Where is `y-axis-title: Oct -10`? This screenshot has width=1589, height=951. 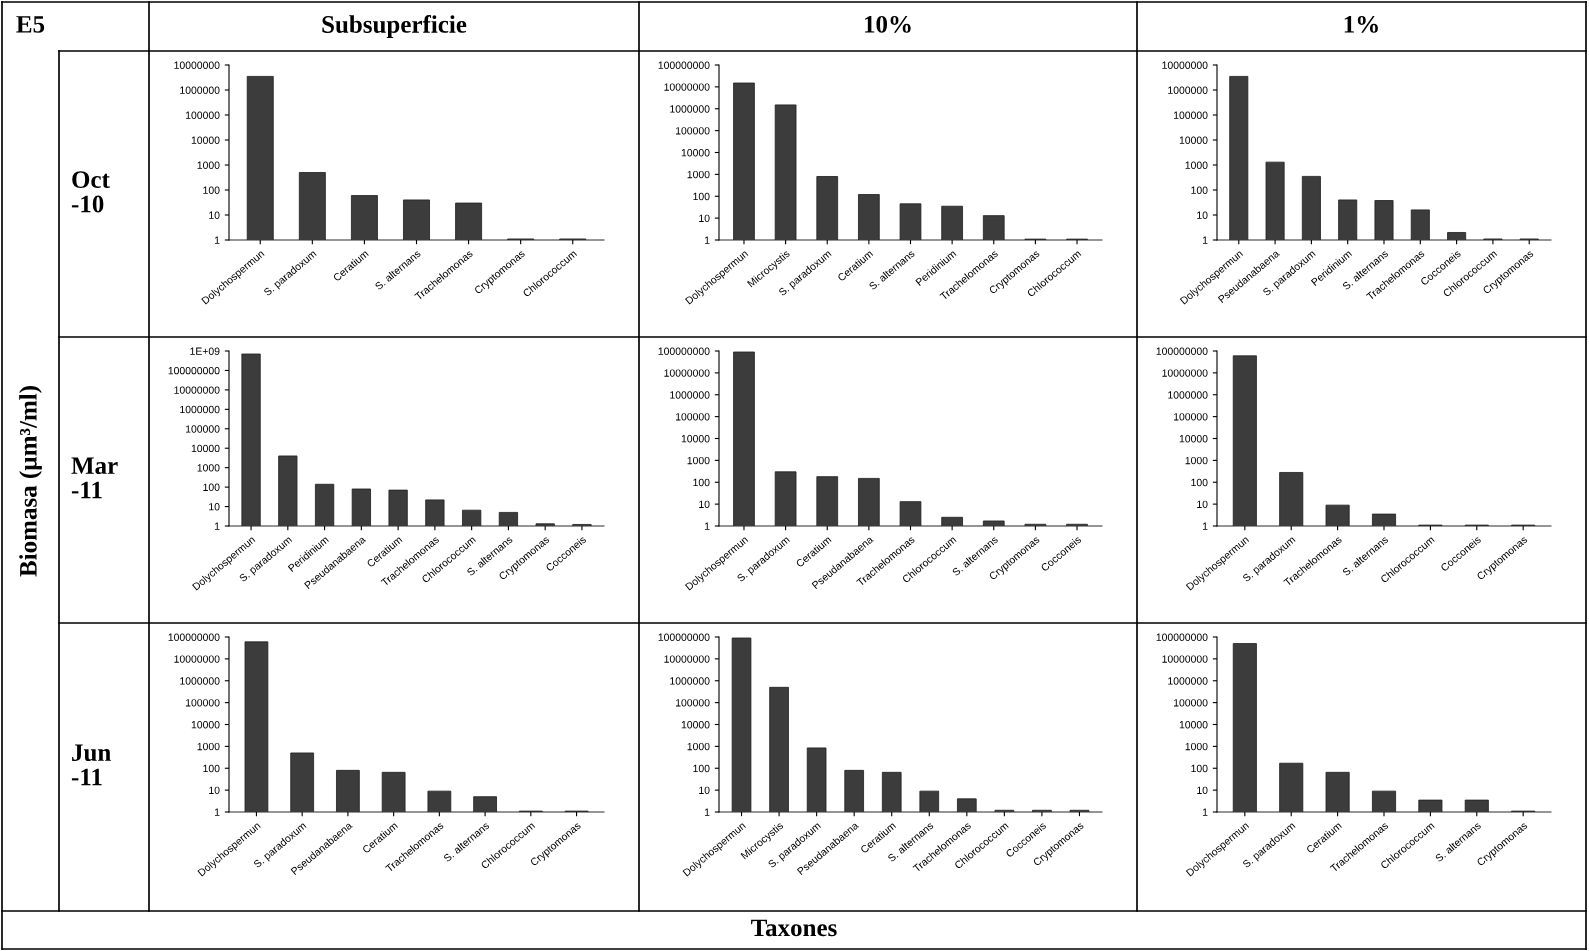 y-axis-title: Oct -10 is located at coordinates (90, 192).